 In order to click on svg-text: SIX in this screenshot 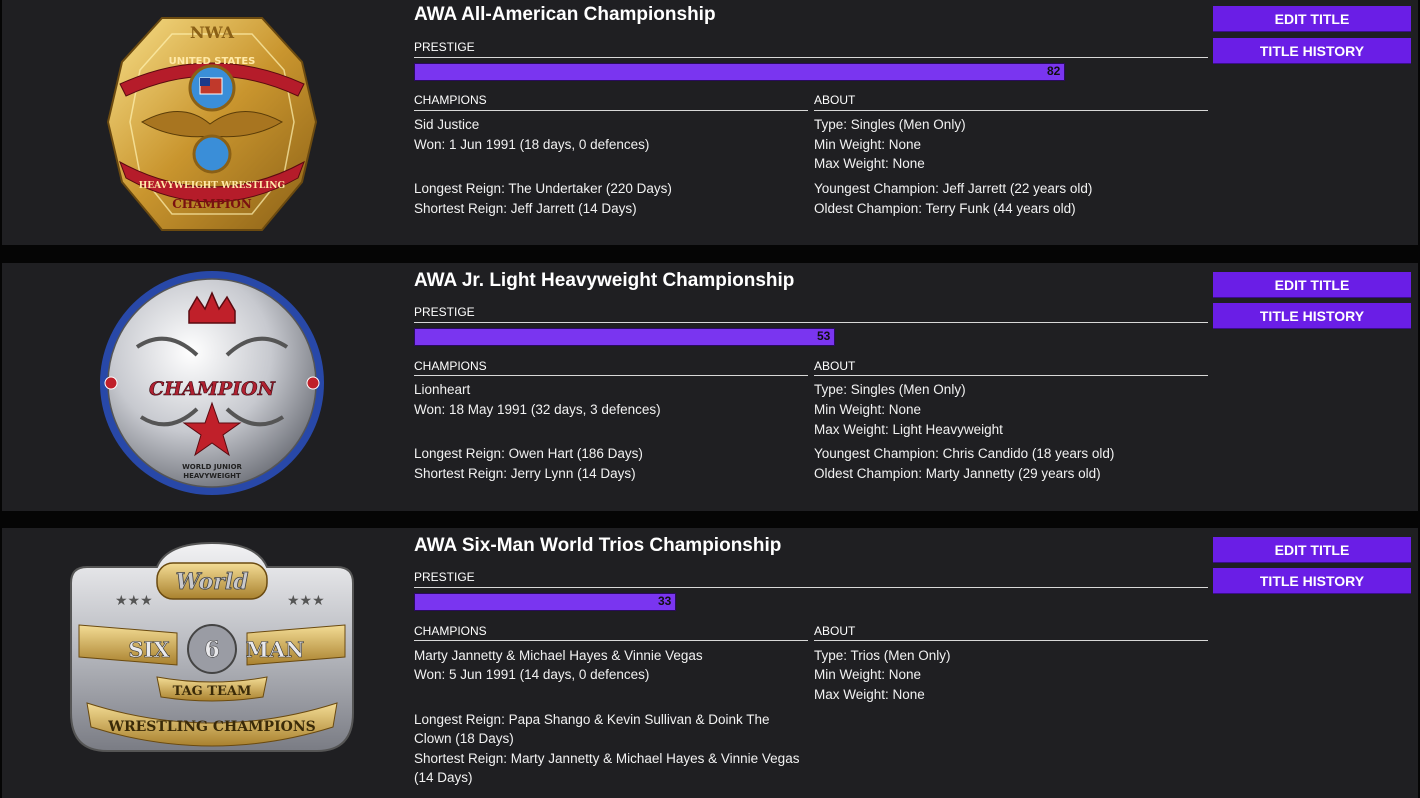, I will do `click(149, 649)`.